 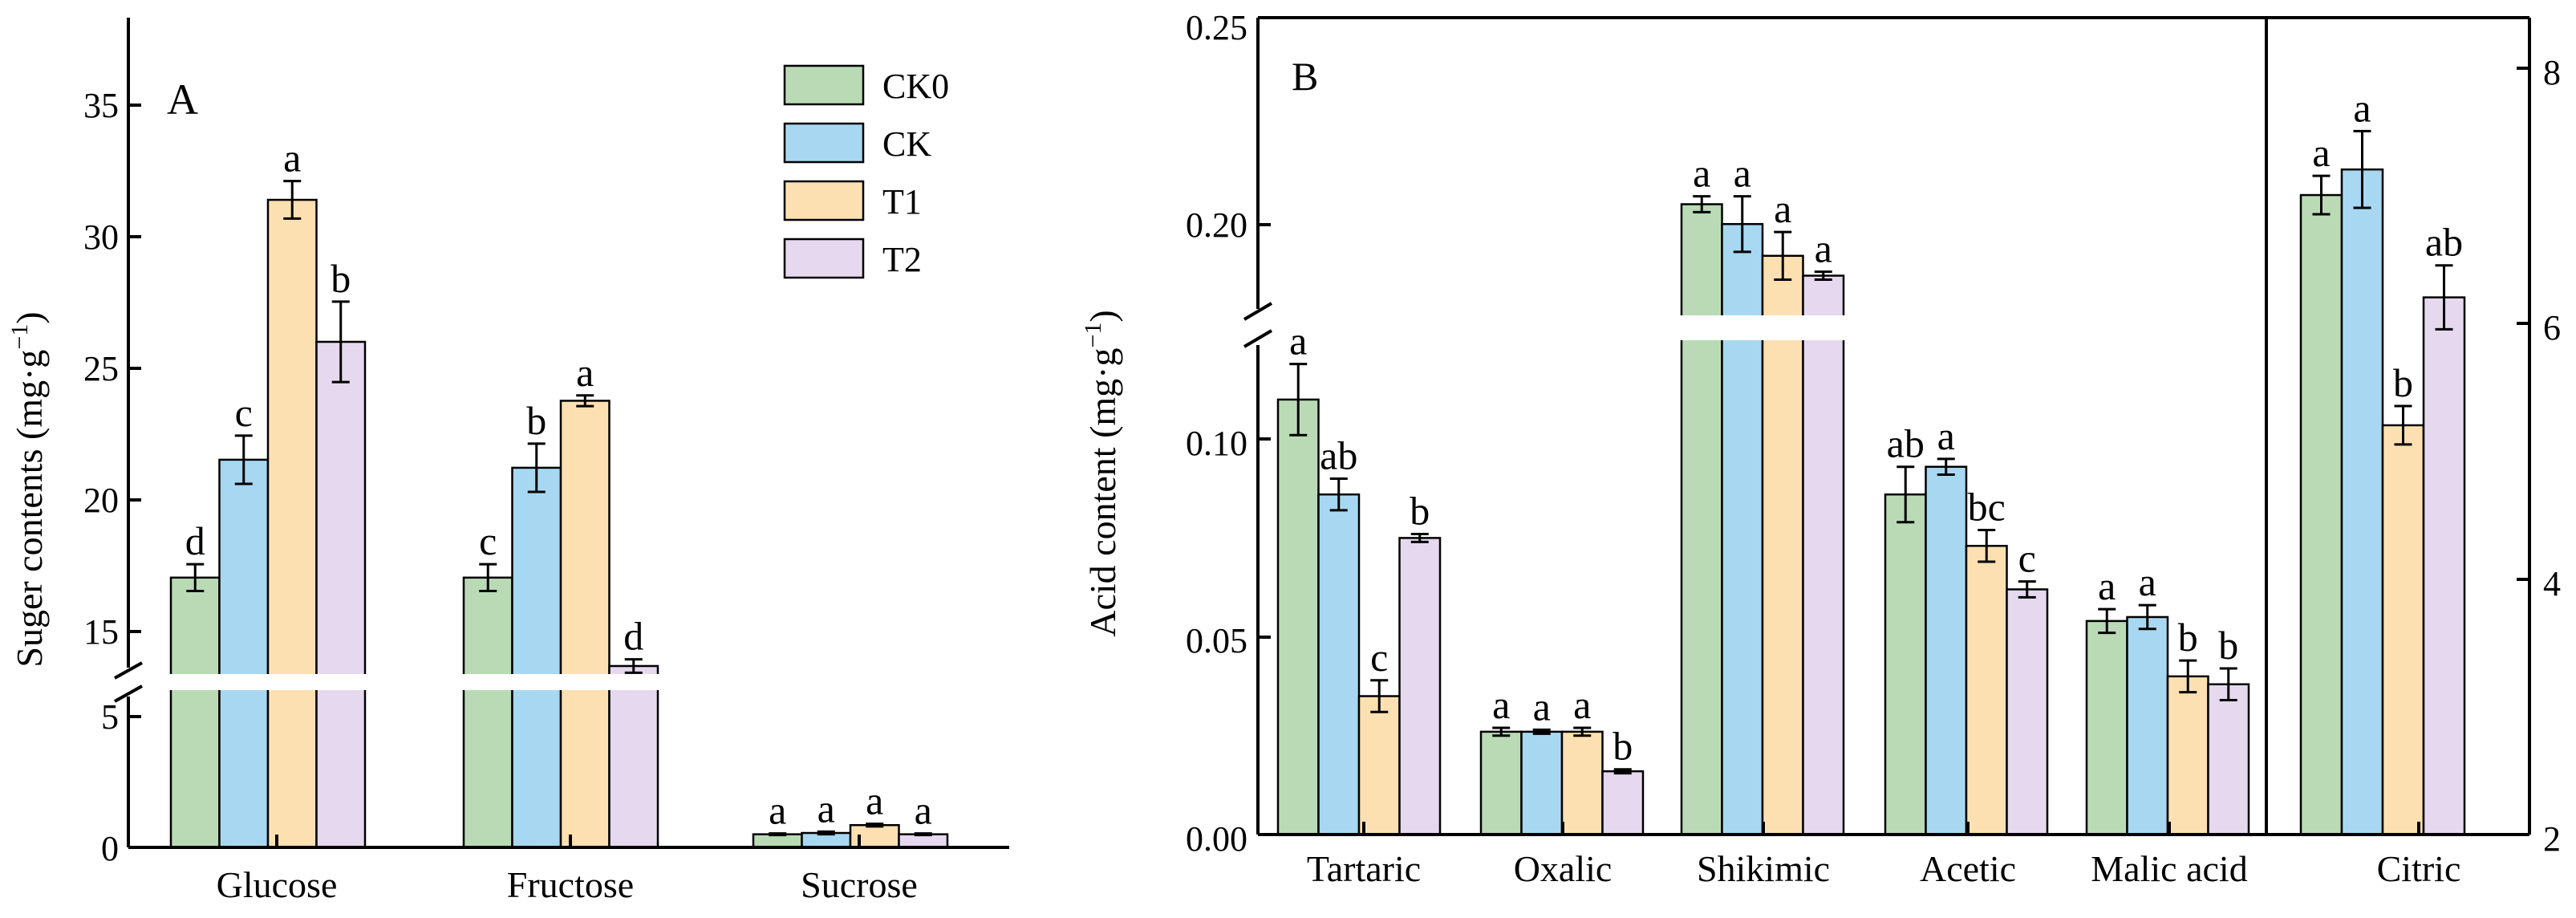 I want to click on error-bar-fructose-ck0, so click(x=488, y=577).